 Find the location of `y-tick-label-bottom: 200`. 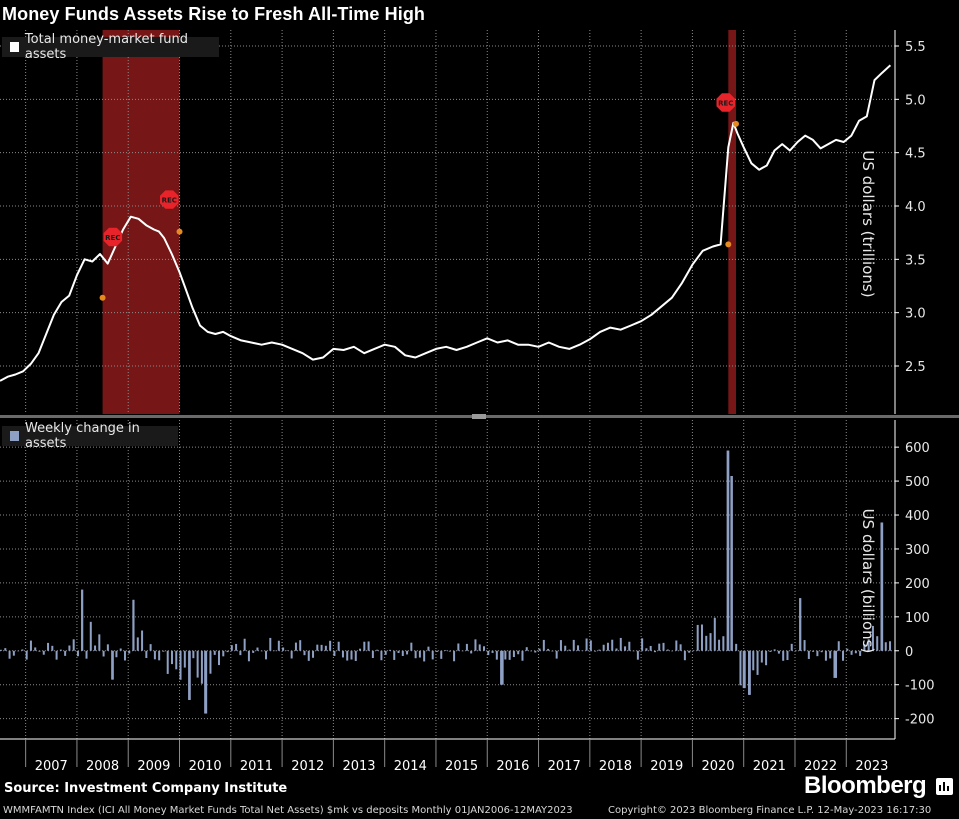

y-tick-label-bottom: 200 is located at coordinates (917, 584).